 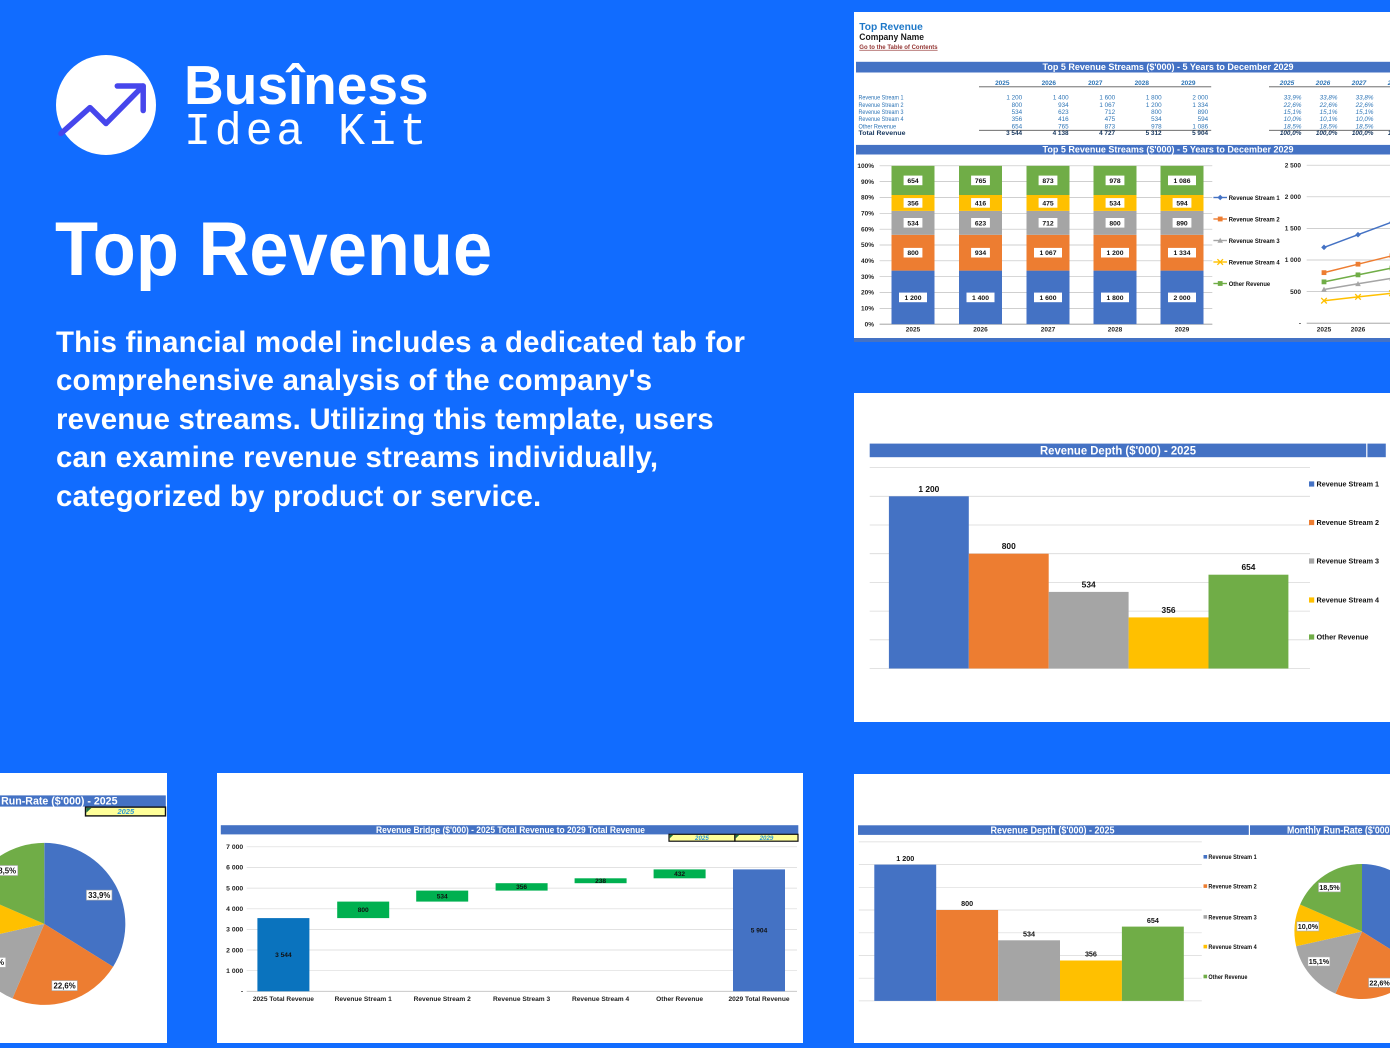 I want to click on svg-text: 40%, so click(x=867, y=261).